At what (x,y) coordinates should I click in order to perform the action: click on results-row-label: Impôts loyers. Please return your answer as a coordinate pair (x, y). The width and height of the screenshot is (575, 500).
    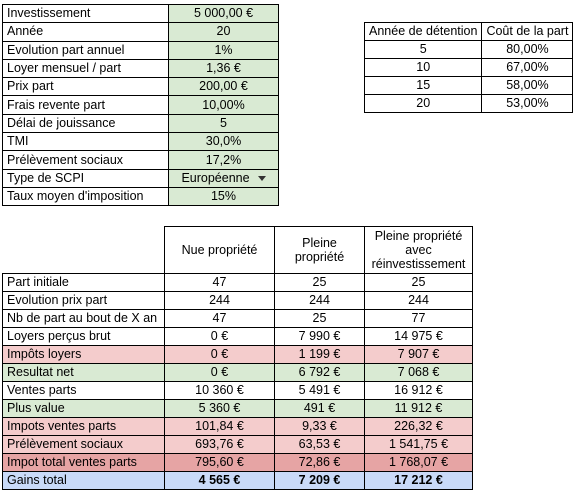
    Looking at the image, I should click on (83, 354).